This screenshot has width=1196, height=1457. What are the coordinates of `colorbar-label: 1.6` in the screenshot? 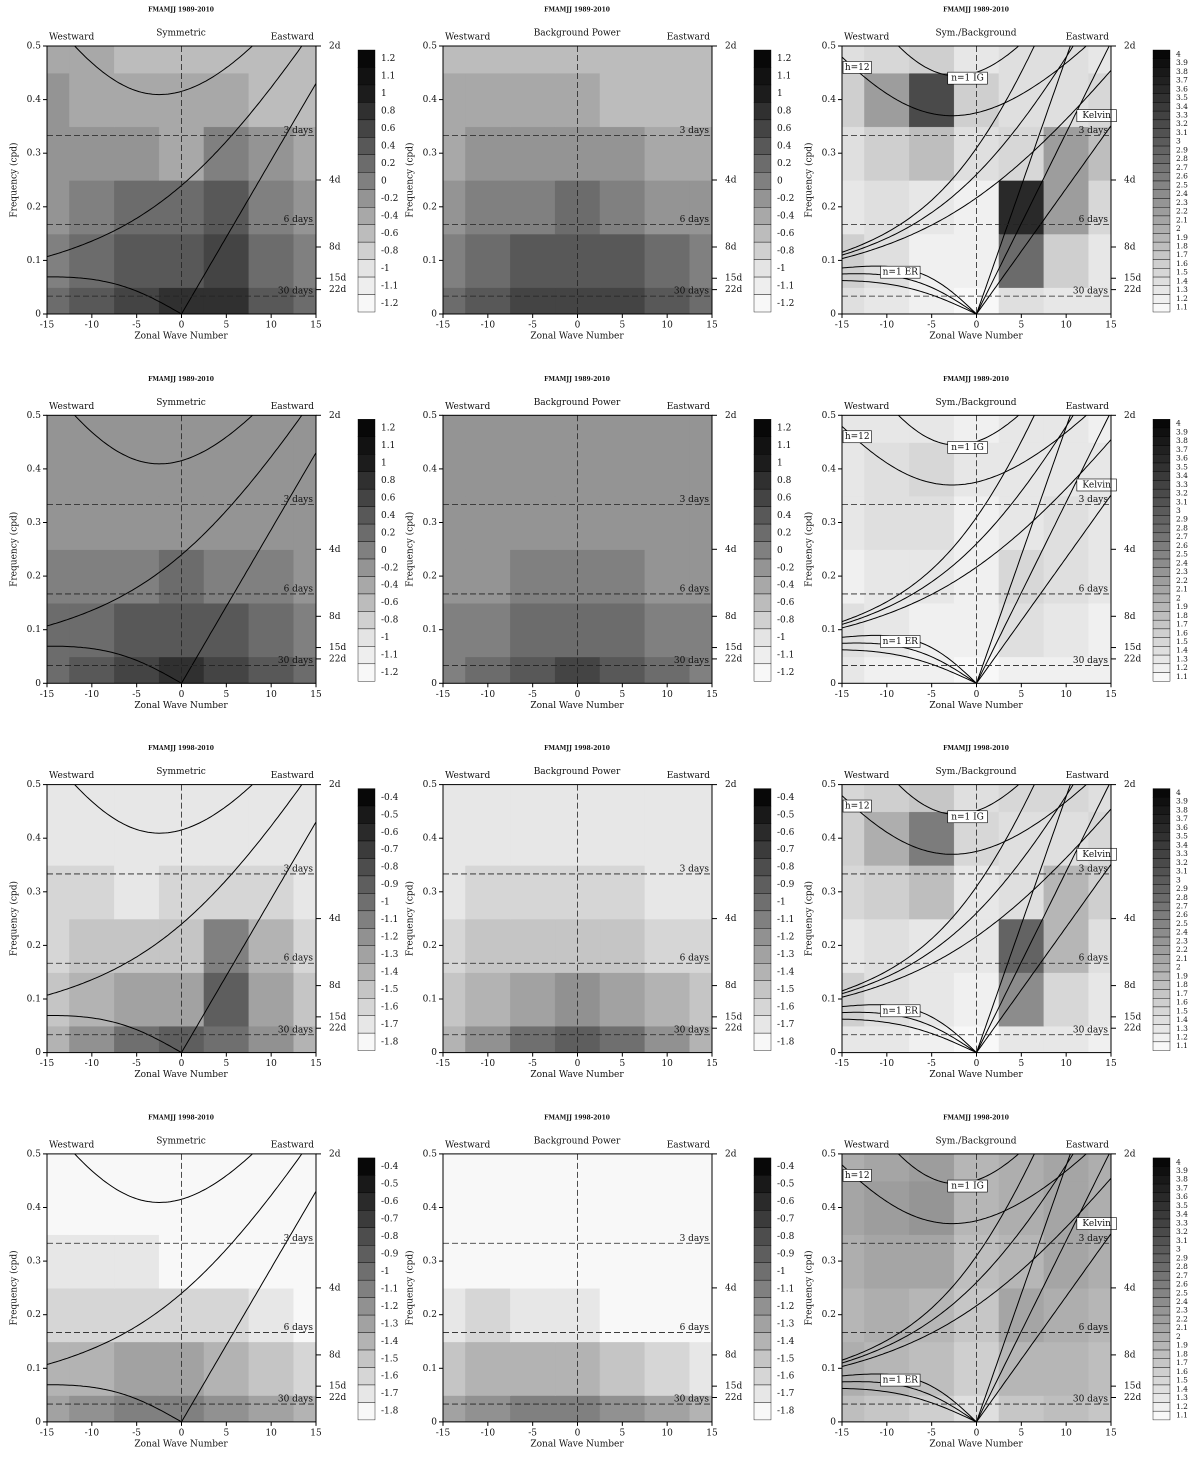 It's located at (1182, 263).